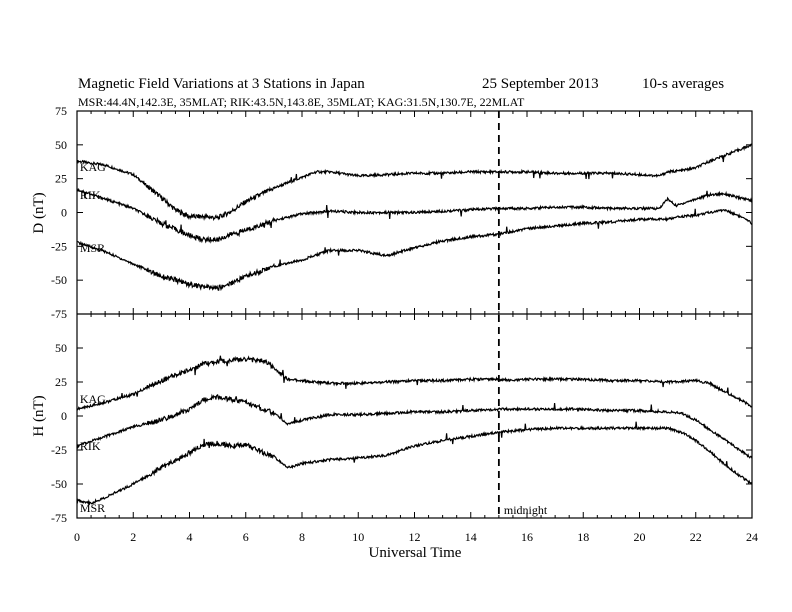 Image resolution: width=792 pixels, height=612 pixels. I want to click on d-ytick-label: 75, so click(61, 111).